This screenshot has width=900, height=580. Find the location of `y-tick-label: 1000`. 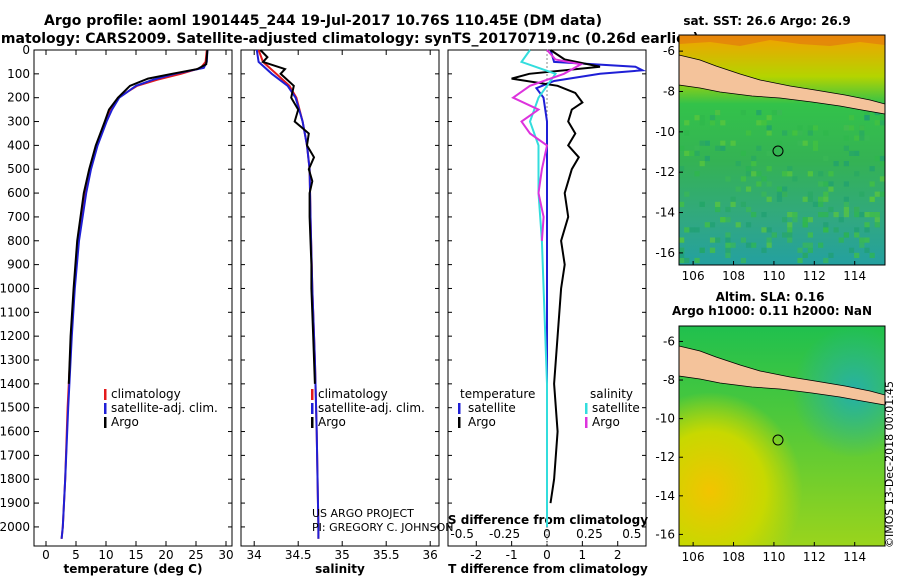

y-tick-label: 1000 is located at coordinates (15, 288).